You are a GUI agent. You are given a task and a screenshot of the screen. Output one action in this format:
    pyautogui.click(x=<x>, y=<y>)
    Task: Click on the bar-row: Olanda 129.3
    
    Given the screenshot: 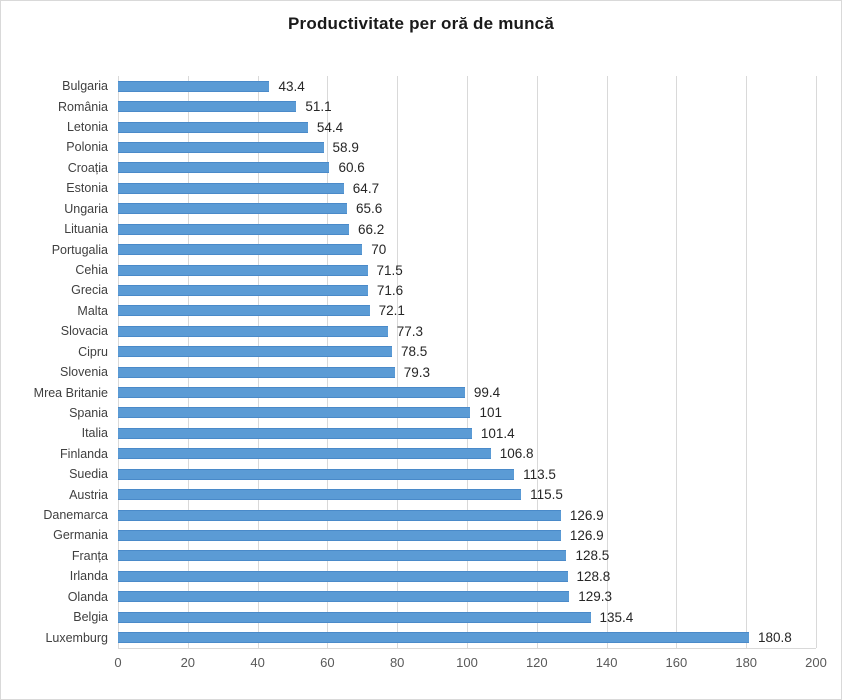 What is the action you would take?
    pyautogui.click(x=408, y=597)
    